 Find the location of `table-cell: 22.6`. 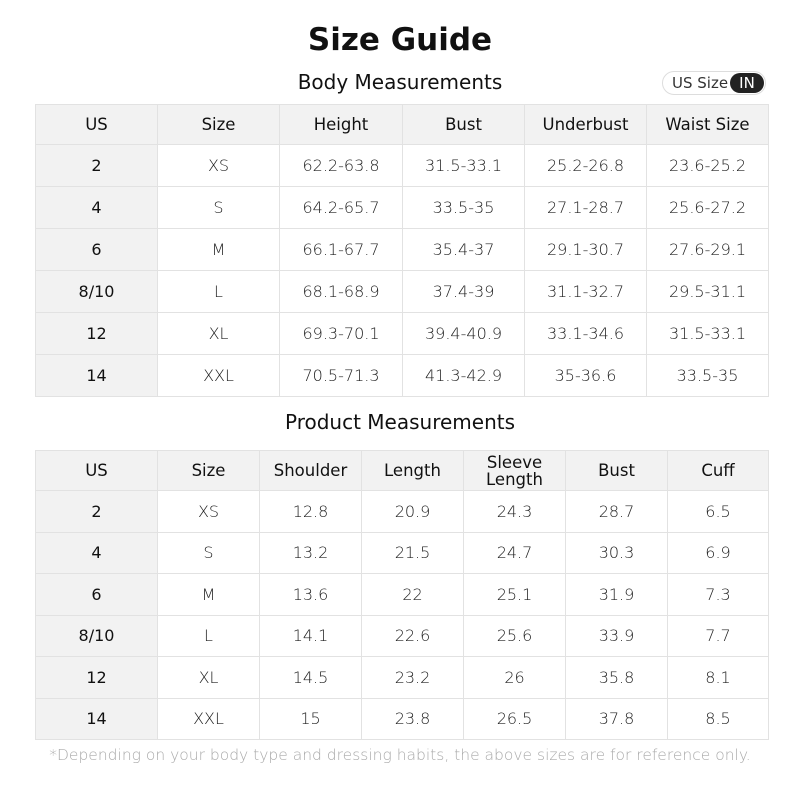

table-cell: 22.6 is located at coordinates (412, 635).